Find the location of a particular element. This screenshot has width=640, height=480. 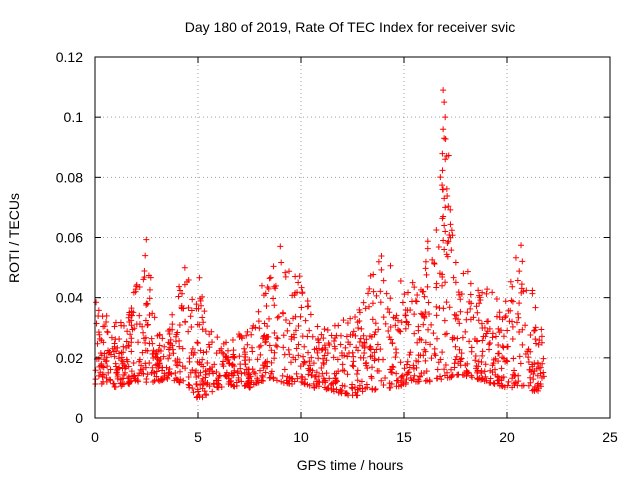

data-point-peak is located at coordinates (443, 90).